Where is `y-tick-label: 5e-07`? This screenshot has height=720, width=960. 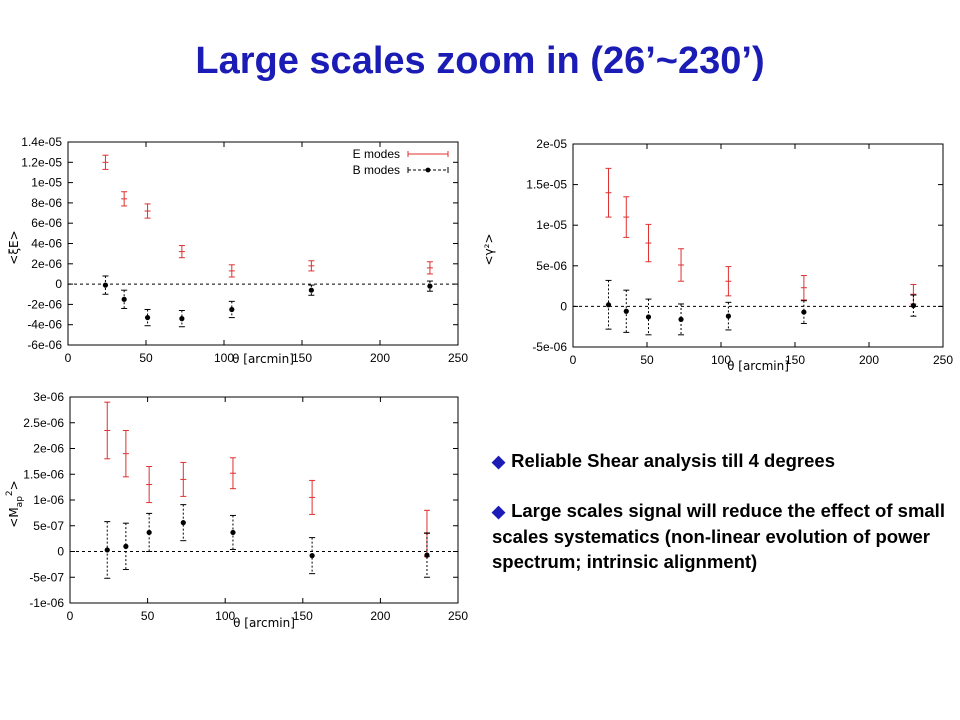
y-tick-label: 5e-07 is located at coordinates (48, 526).